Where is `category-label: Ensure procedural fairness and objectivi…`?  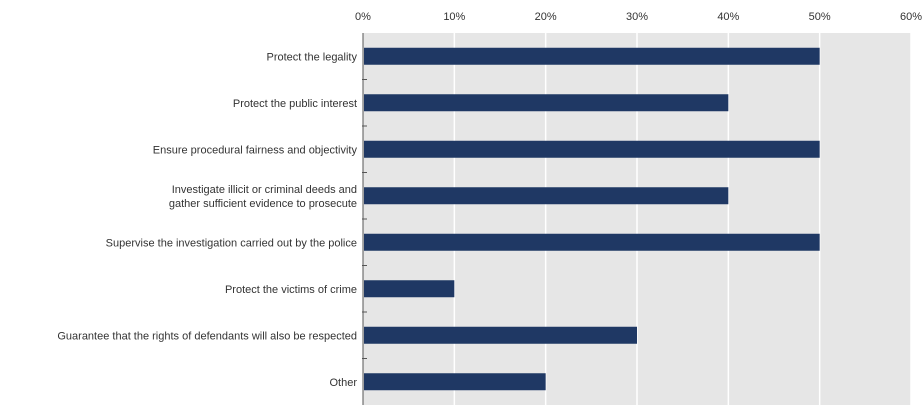 category-label: Ensure procedural fairness and objectivi… is located at coordinates (255, 150).